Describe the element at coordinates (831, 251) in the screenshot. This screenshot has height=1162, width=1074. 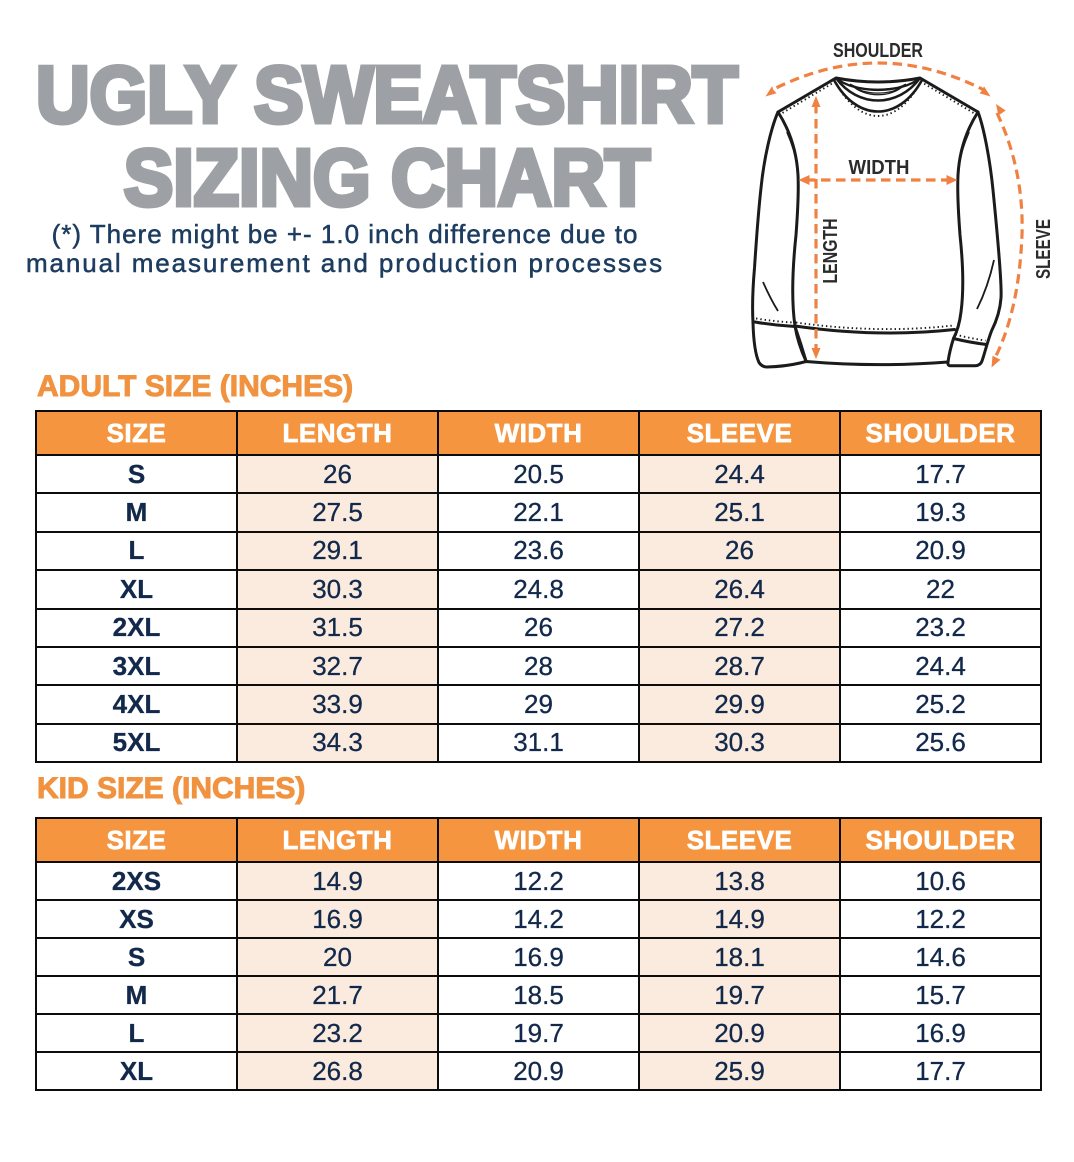
I see `svg-text: LENGTH` at that location.